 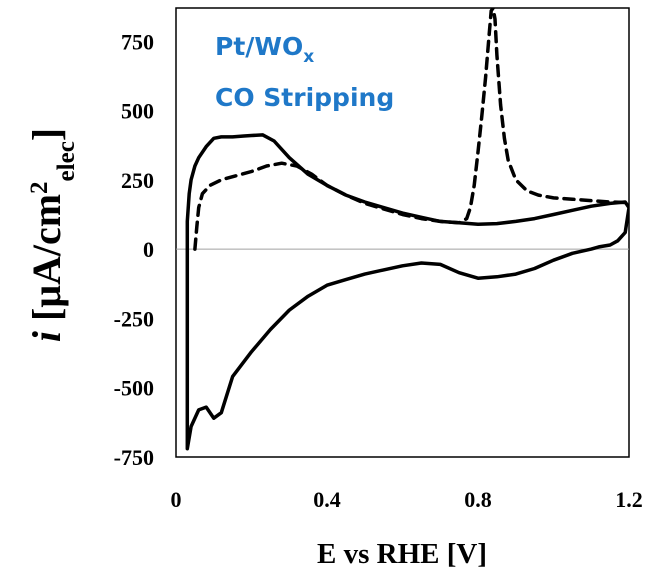 I want to click on x-tick-label: 0.4, so click(x=327, y=499).